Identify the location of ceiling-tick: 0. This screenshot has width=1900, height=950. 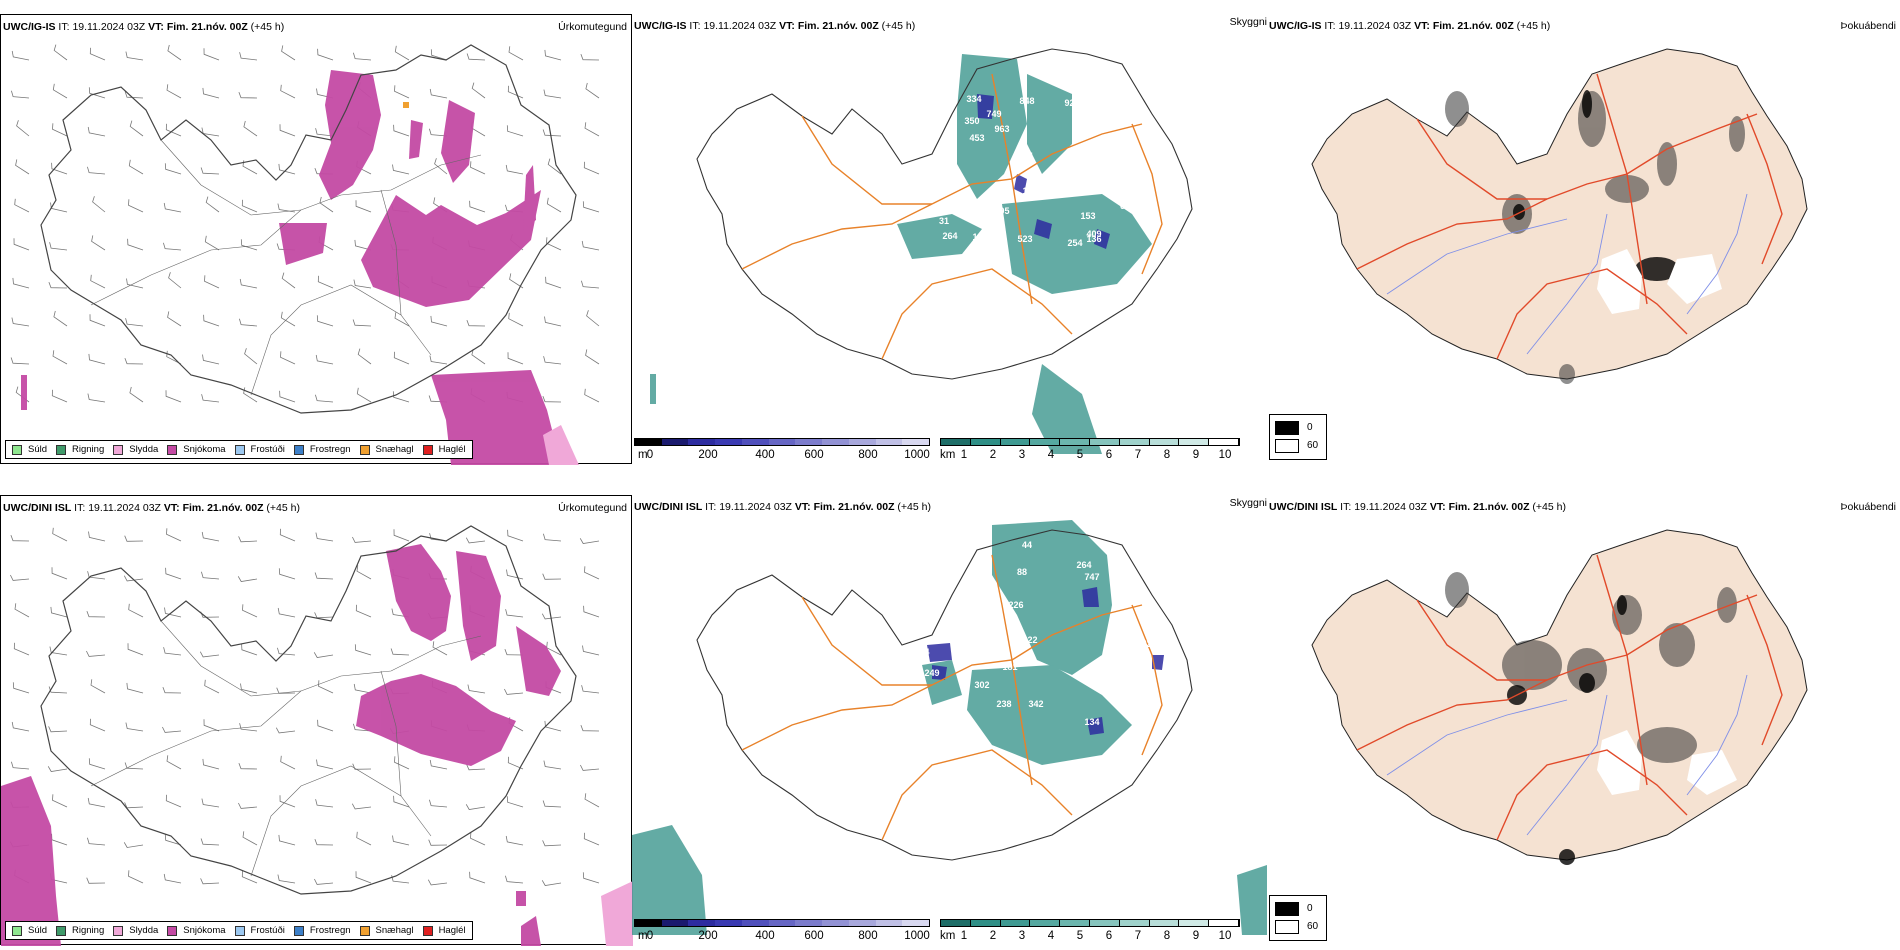
(650, 936).